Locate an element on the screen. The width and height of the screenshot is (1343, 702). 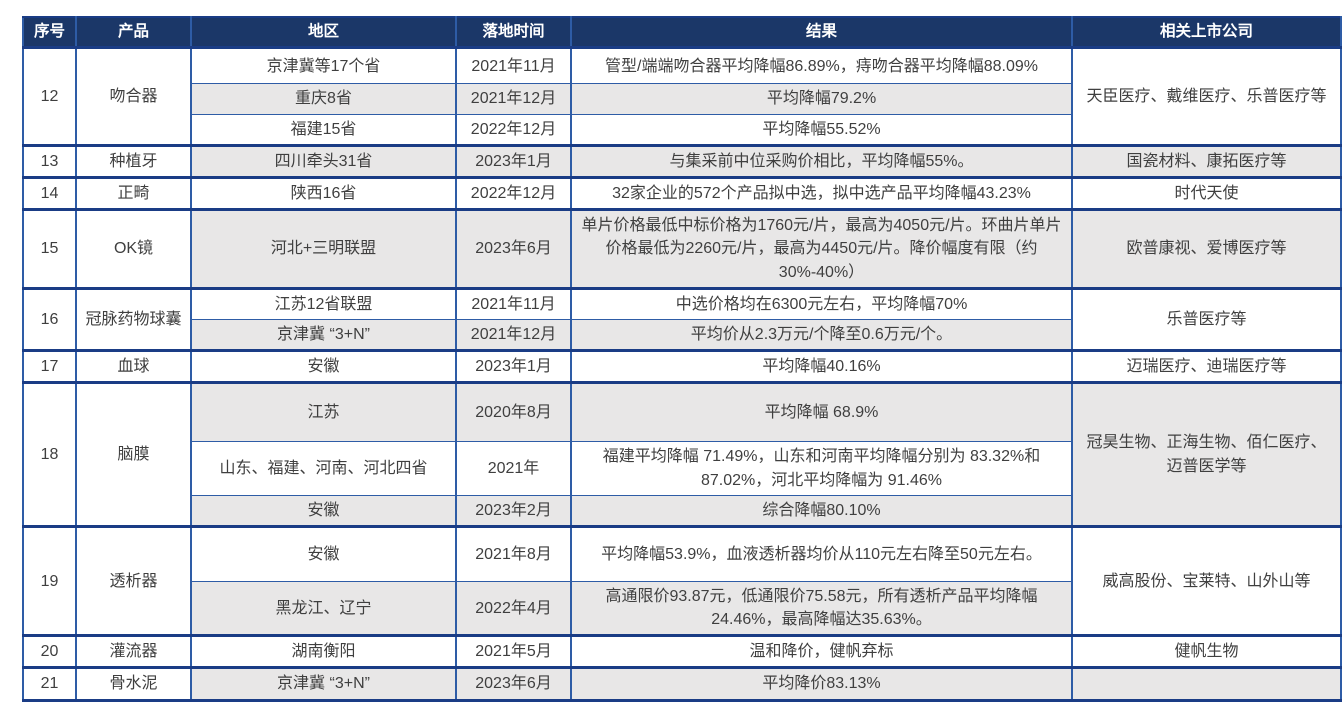
cell-index: 19 is located at coordinates (49, 580).